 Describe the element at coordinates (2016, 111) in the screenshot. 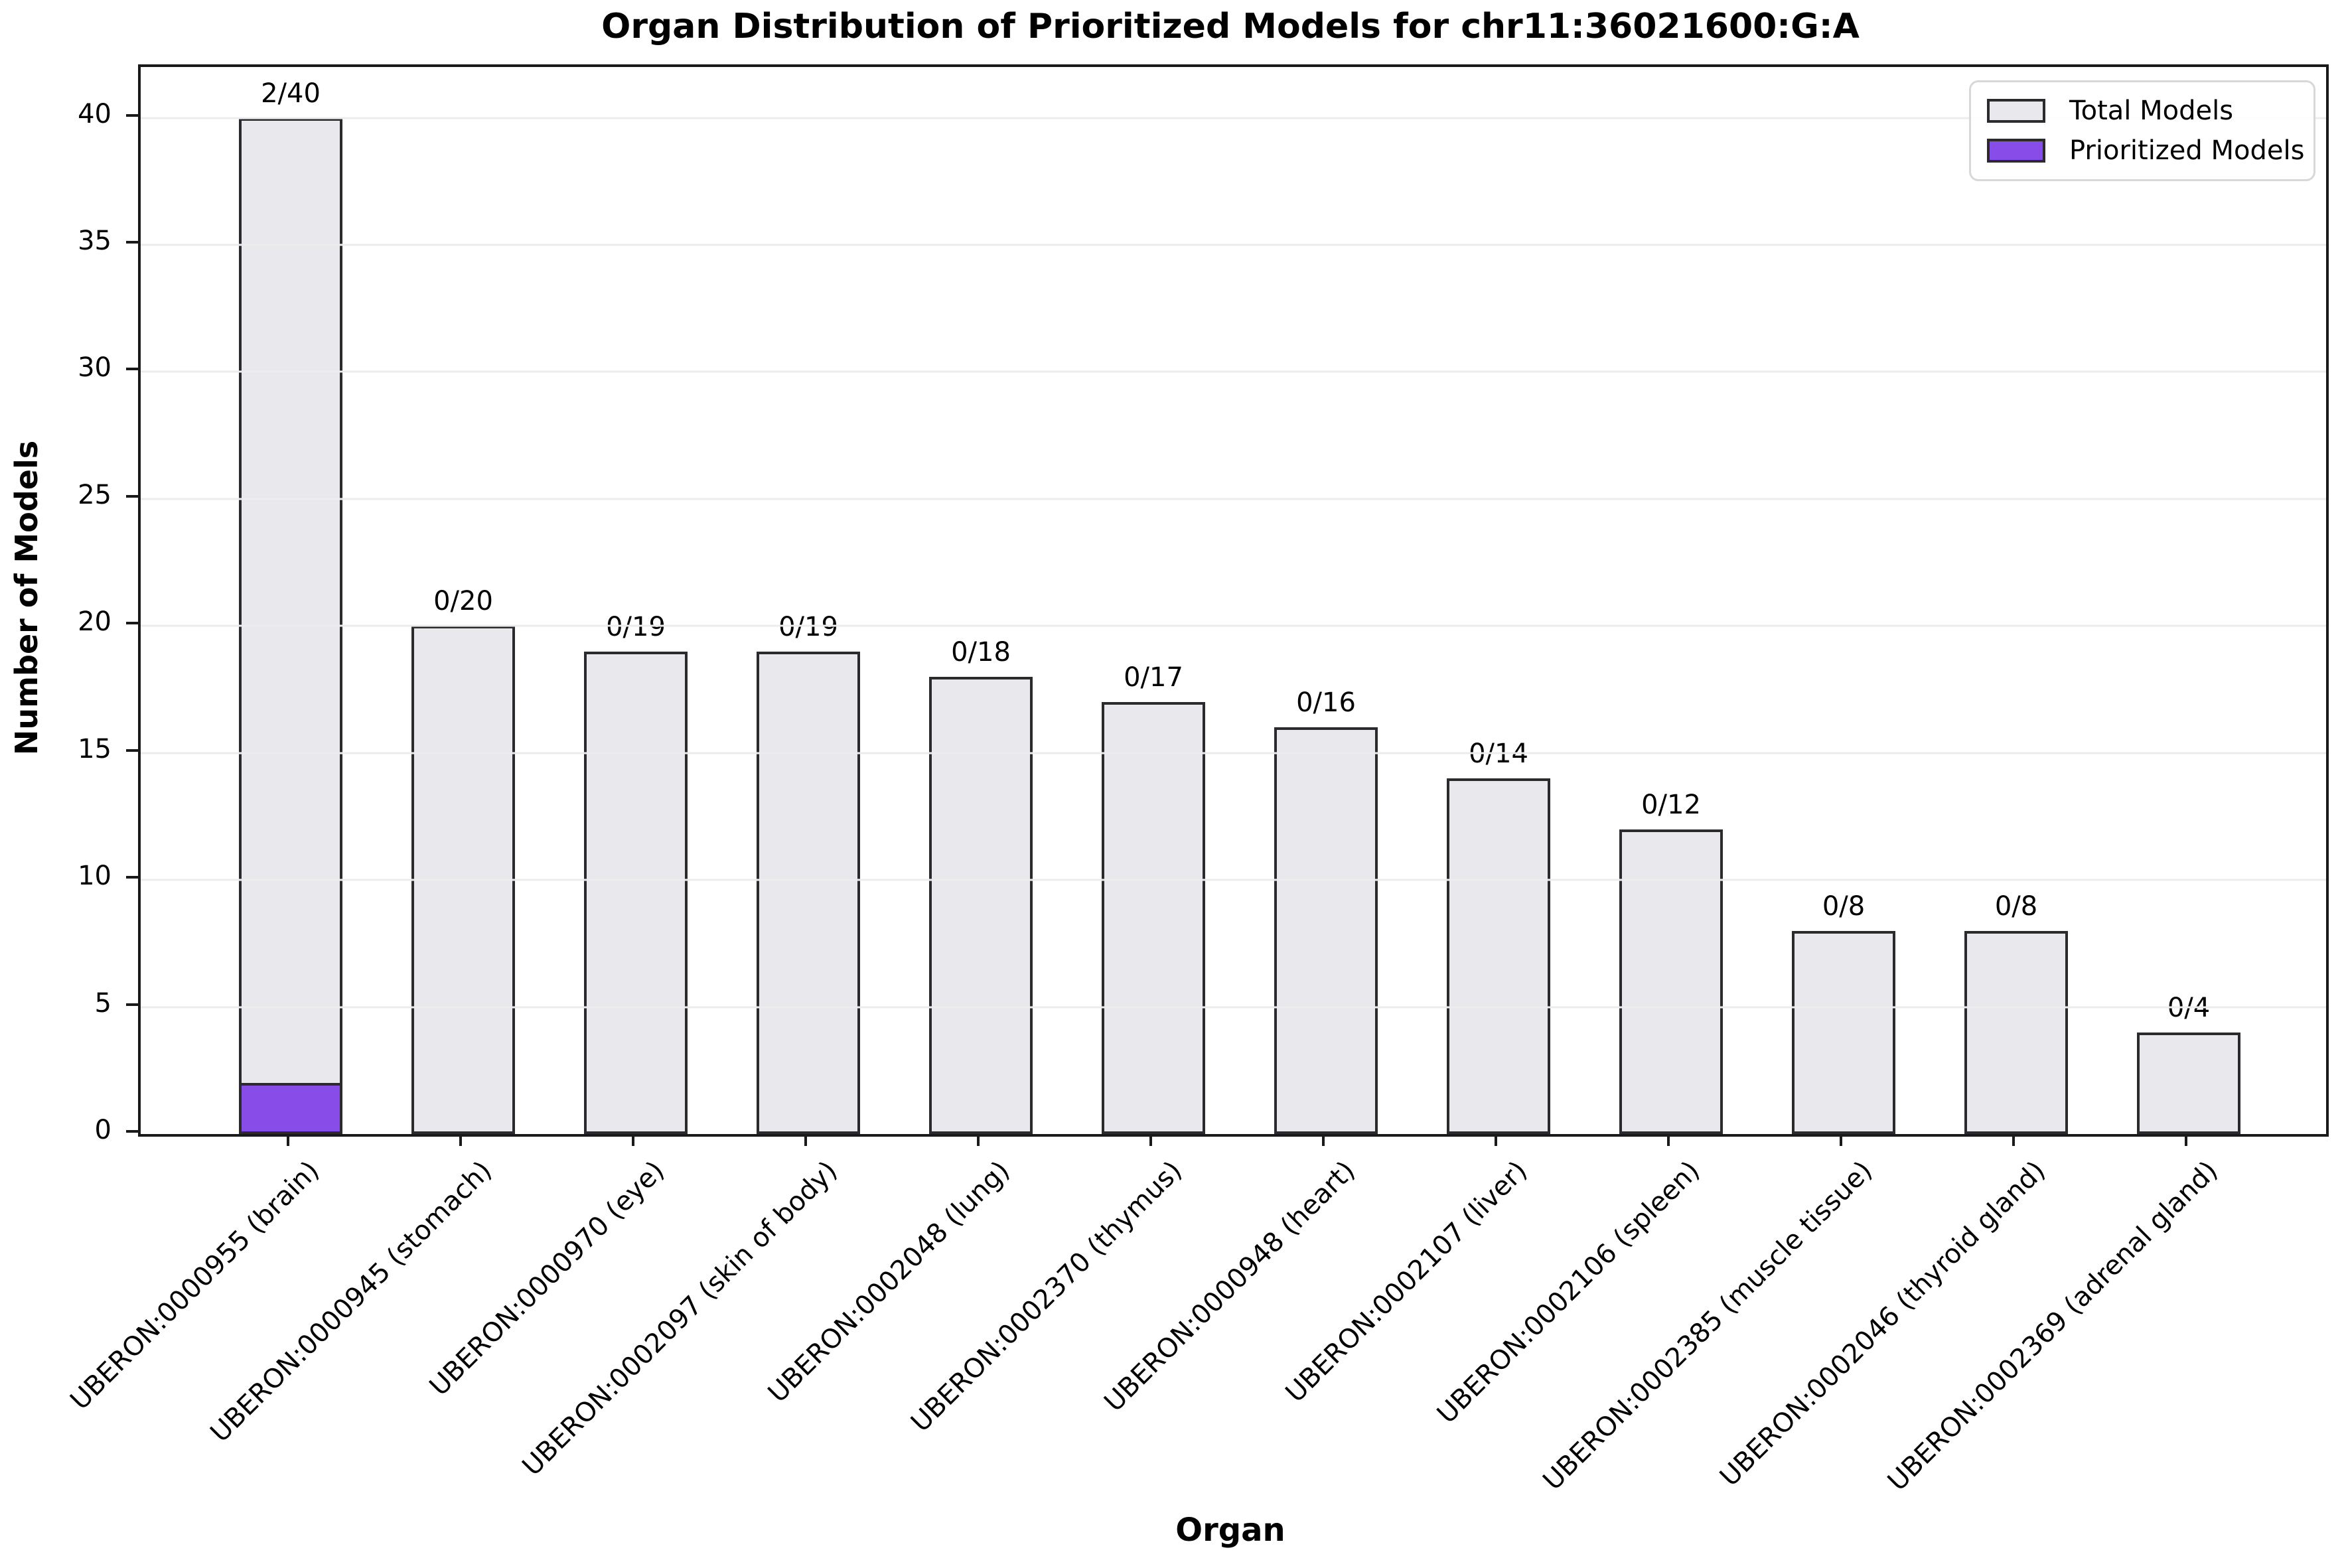

I see `total-models-swatch` at that location.